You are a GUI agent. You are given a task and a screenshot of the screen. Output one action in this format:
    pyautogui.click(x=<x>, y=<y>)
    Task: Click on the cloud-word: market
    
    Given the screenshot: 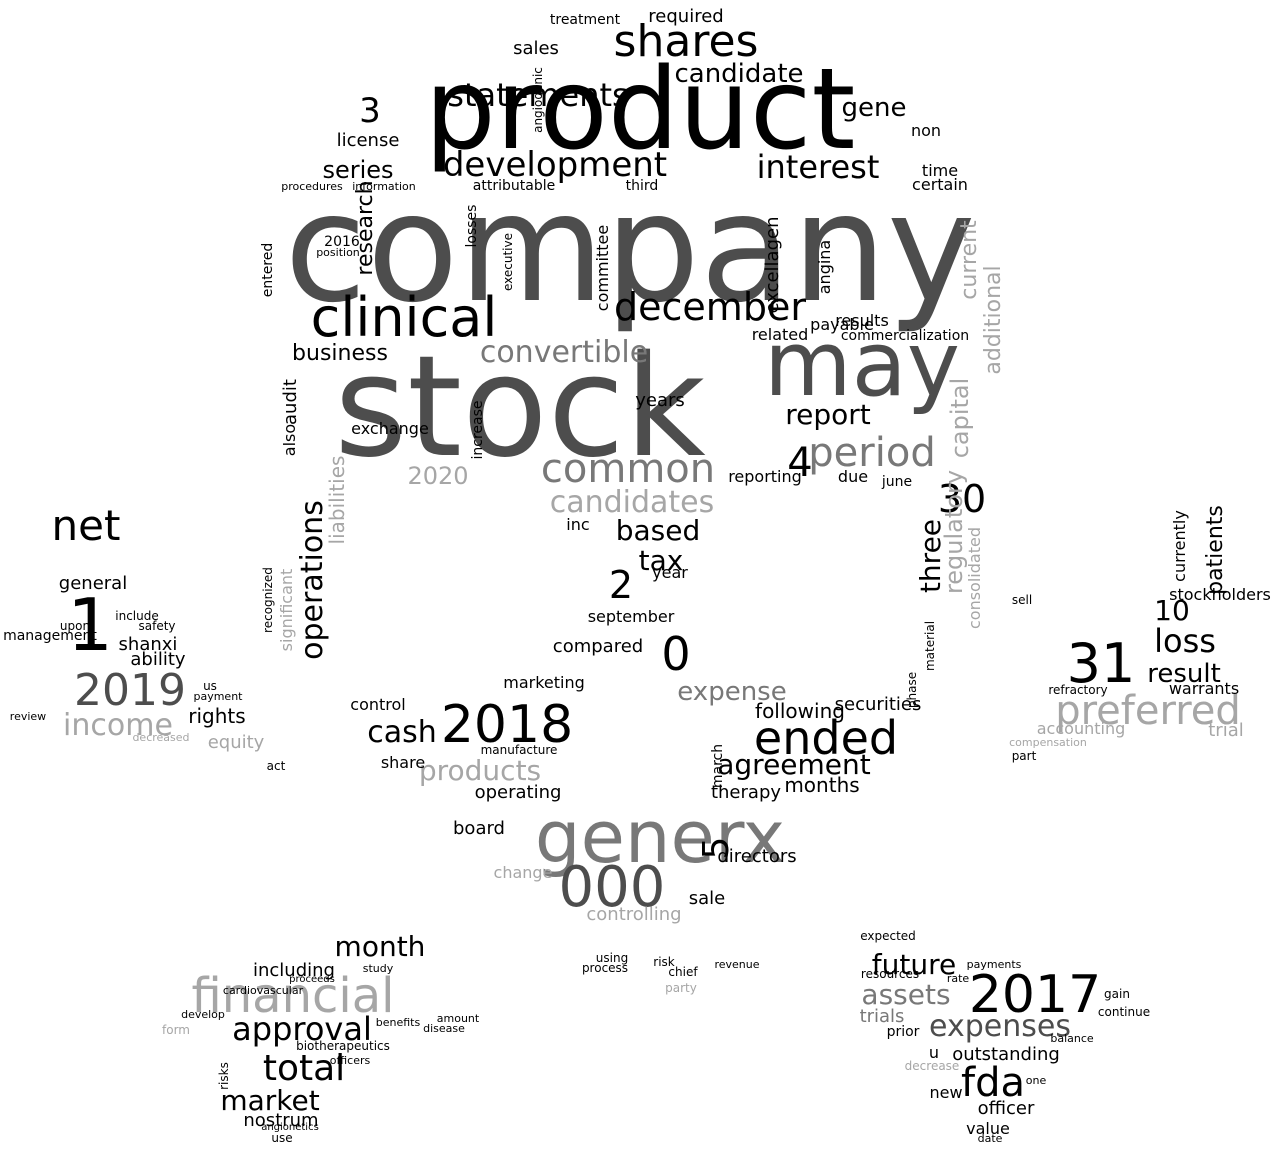 What is the action you would take?
    pyautogui.click(x=269, y=1100)
    